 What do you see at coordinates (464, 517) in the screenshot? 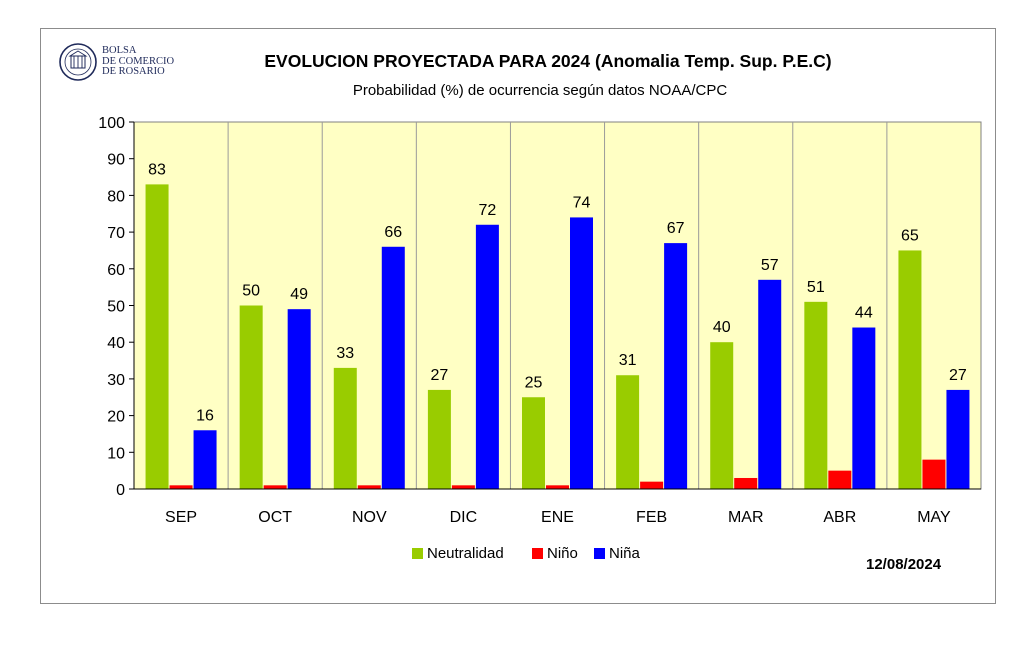
I see `x-tick-label: DIC` at bounding box center [464, 517].